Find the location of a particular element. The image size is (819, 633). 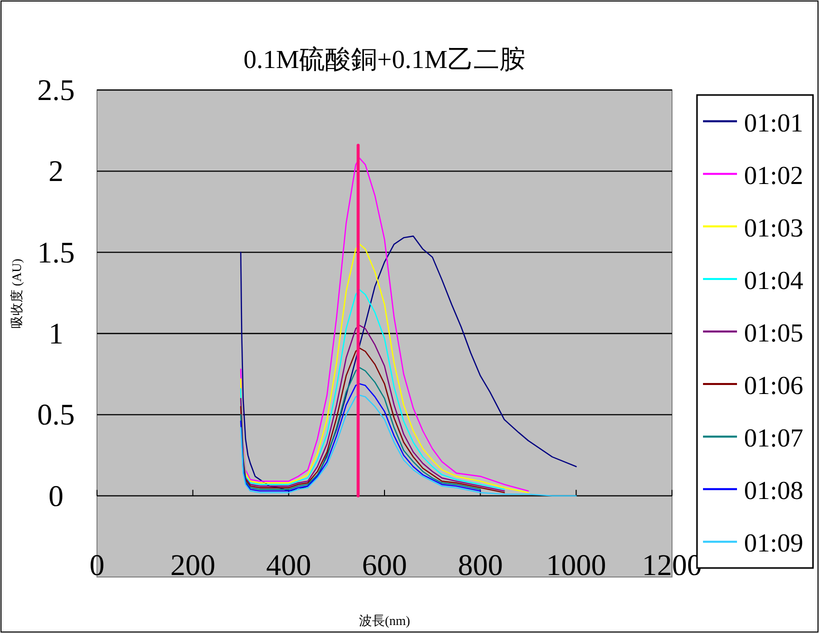

y-tick-label: 1.5 is located at coordinates (56, 253).